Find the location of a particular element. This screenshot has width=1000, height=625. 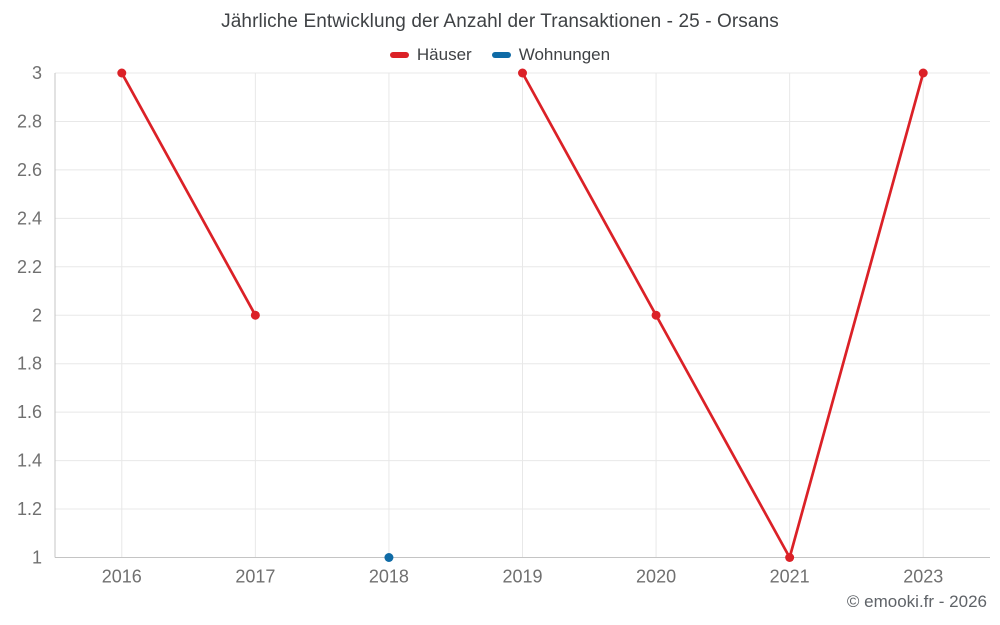

legend-item-haeuser: Häuser is located at coordinates (430, 55).